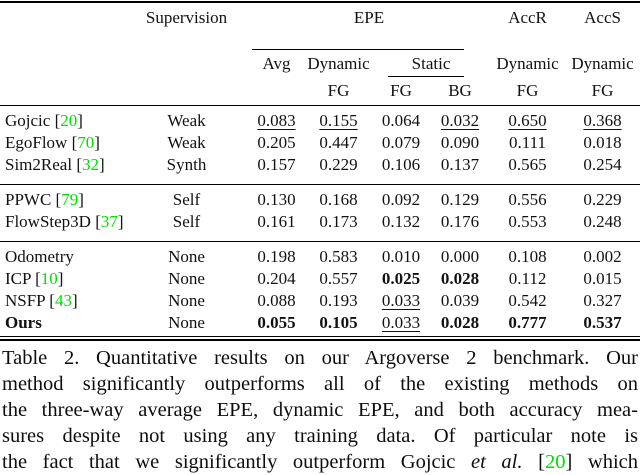 The image size is (640, 475). I want to click on value-cell: 0.557, so click(338, 278).